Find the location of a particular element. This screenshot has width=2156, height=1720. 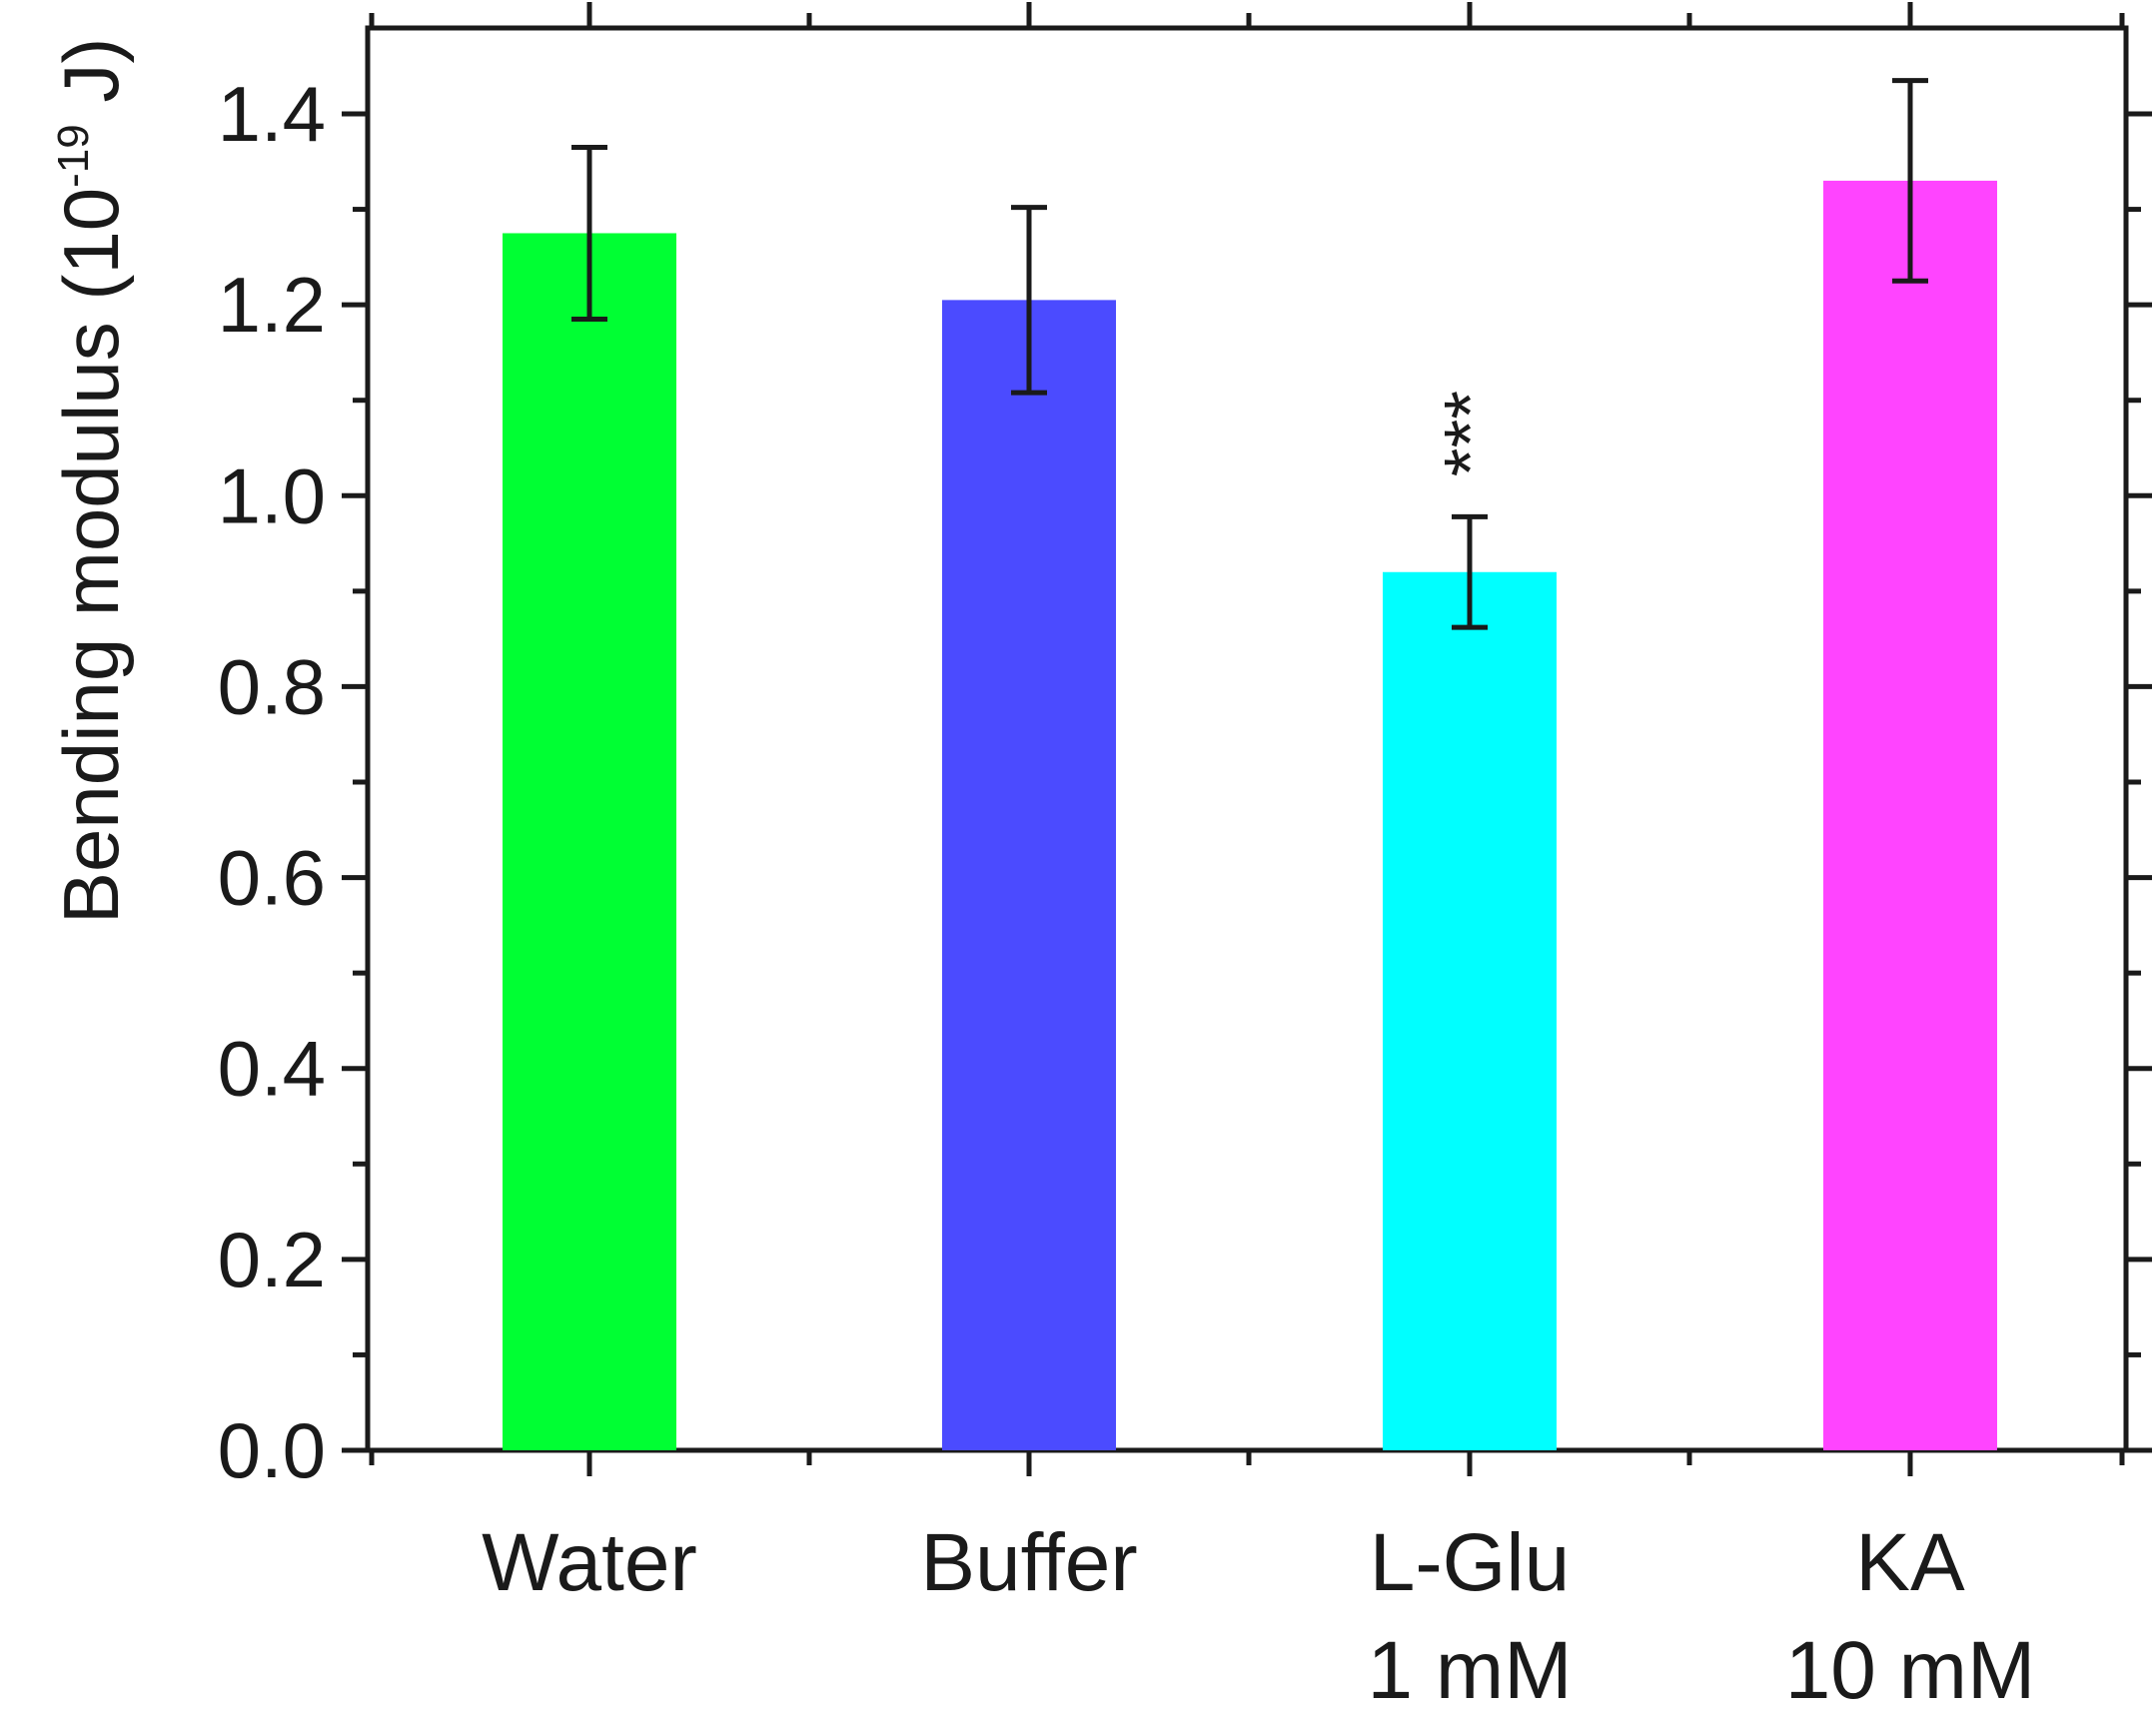

y-axis-label-prefix: Bending modulus (10 is located at coordinates (91, 556).